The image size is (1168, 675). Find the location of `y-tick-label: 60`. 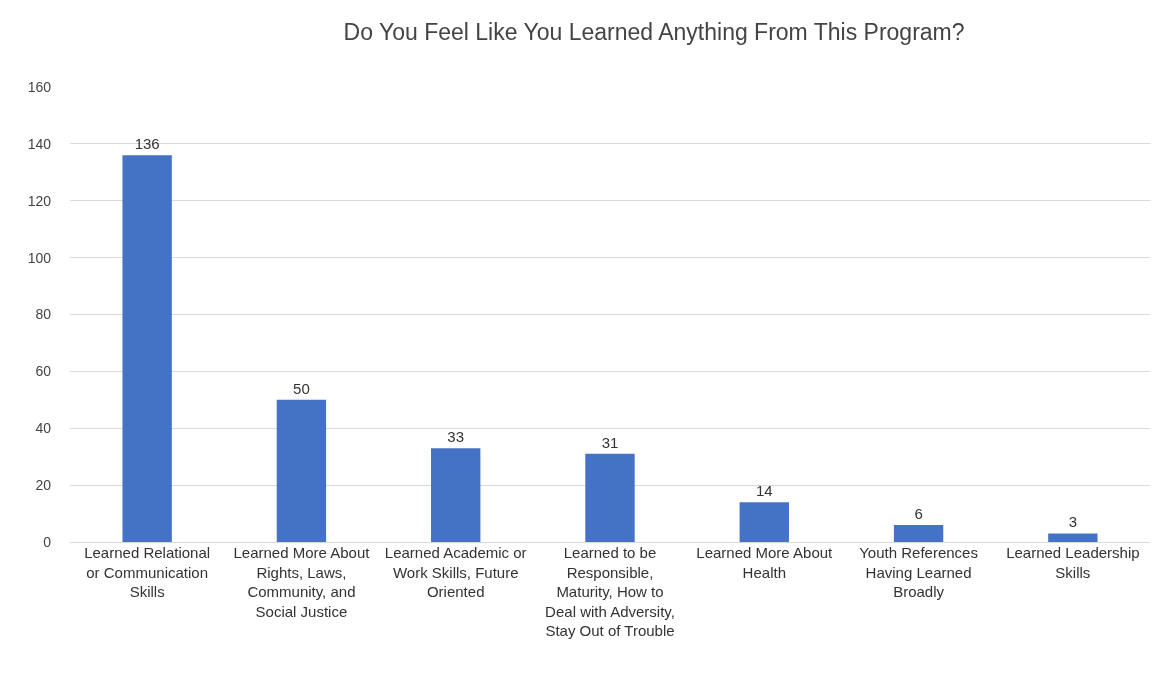

y-tick-label: 60 is located at coordinates (43, 371).